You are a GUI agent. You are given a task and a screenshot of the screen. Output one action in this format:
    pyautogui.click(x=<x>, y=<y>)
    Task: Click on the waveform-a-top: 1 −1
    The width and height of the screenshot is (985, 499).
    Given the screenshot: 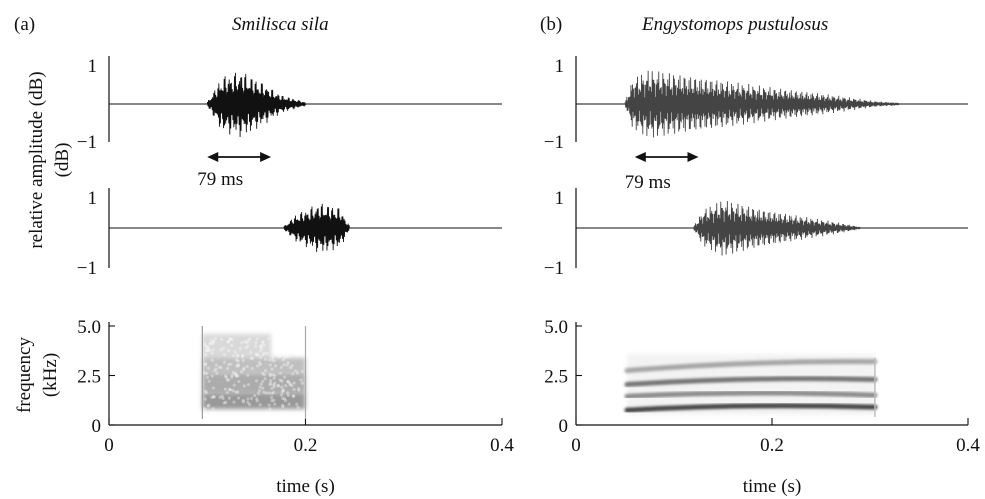 What is the action you would take?
    pyautogui.click(x=289, y=104)
    